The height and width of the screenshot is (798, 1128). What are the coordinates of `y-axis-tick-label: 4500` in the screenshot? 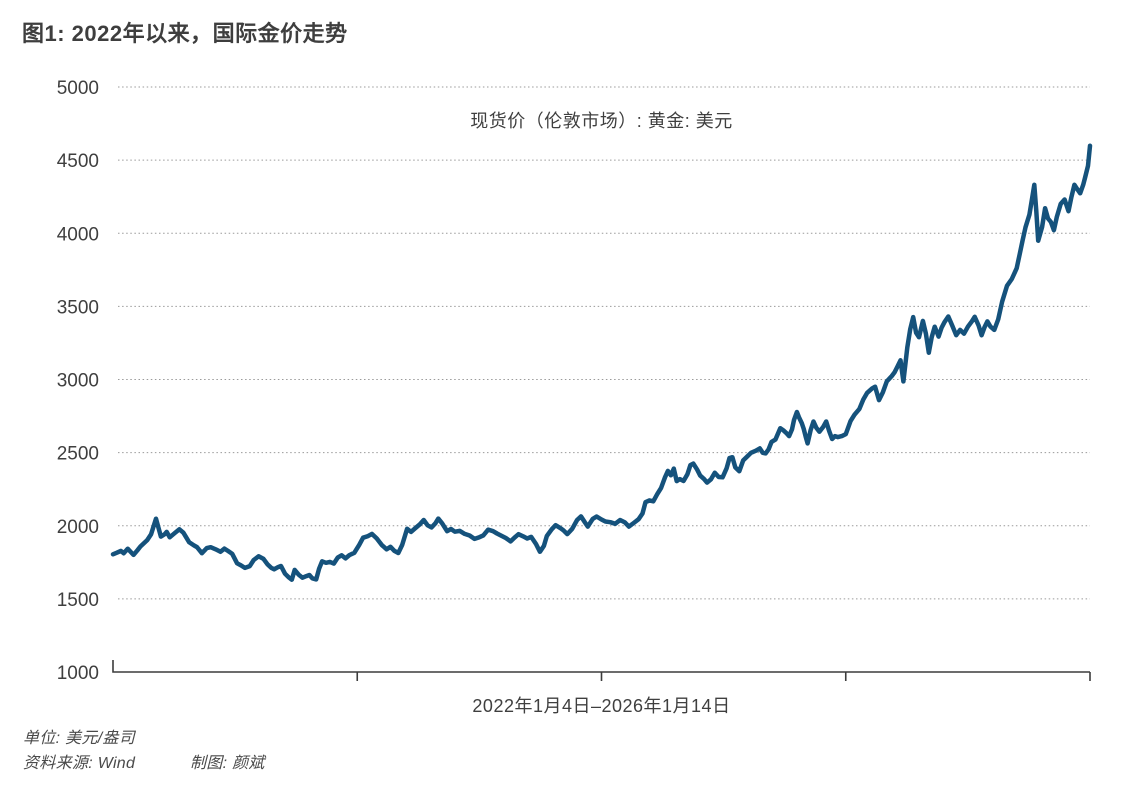 It's located at (78, 161).